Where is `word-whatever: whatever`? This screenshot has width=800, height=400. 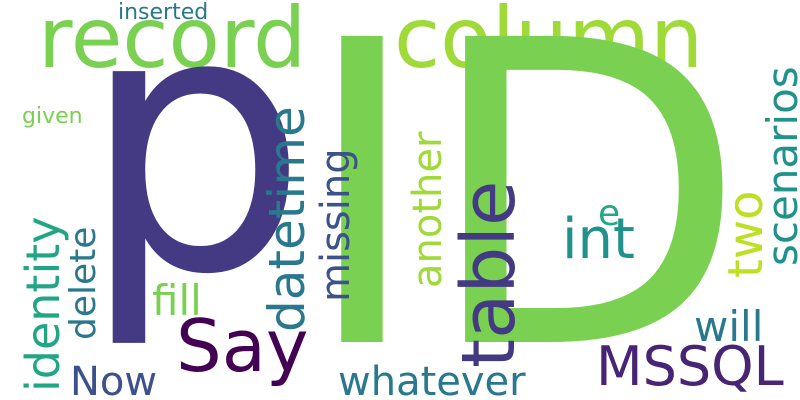 word-whatever: whatever is located at coordinates (432, 379).